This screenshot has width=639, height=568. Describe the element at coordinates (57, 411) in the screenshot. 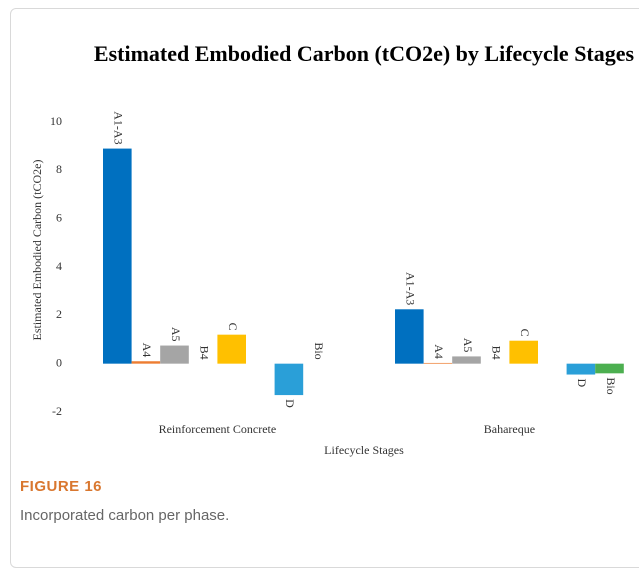

I see `y-tick-label: -2` at that location.